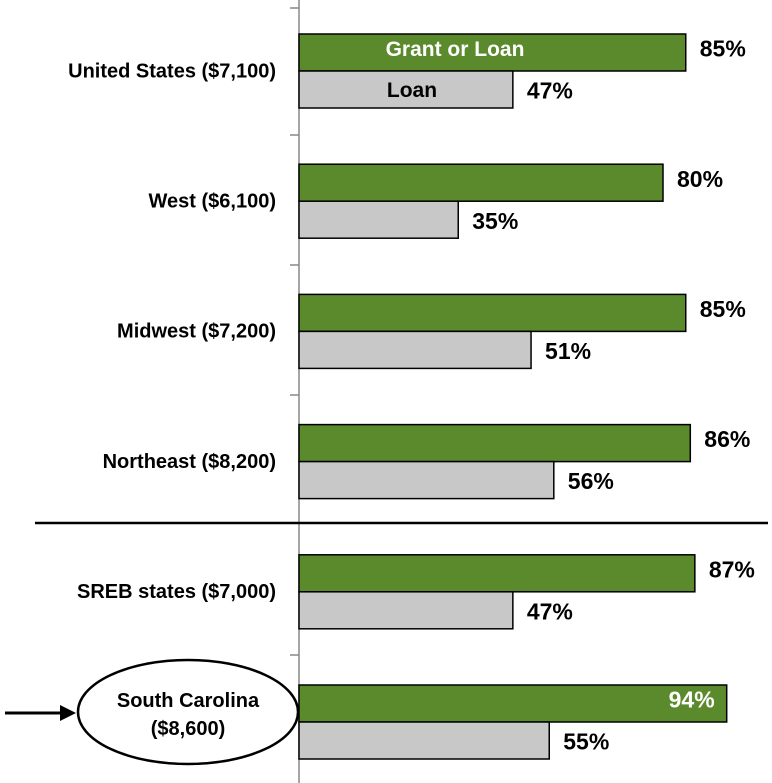 The width and height of the screenshot is (772, 783). Describe the element at coordinates (455, 49) in the screenshot. I see `legend-label: Grant or Loan` at that location.